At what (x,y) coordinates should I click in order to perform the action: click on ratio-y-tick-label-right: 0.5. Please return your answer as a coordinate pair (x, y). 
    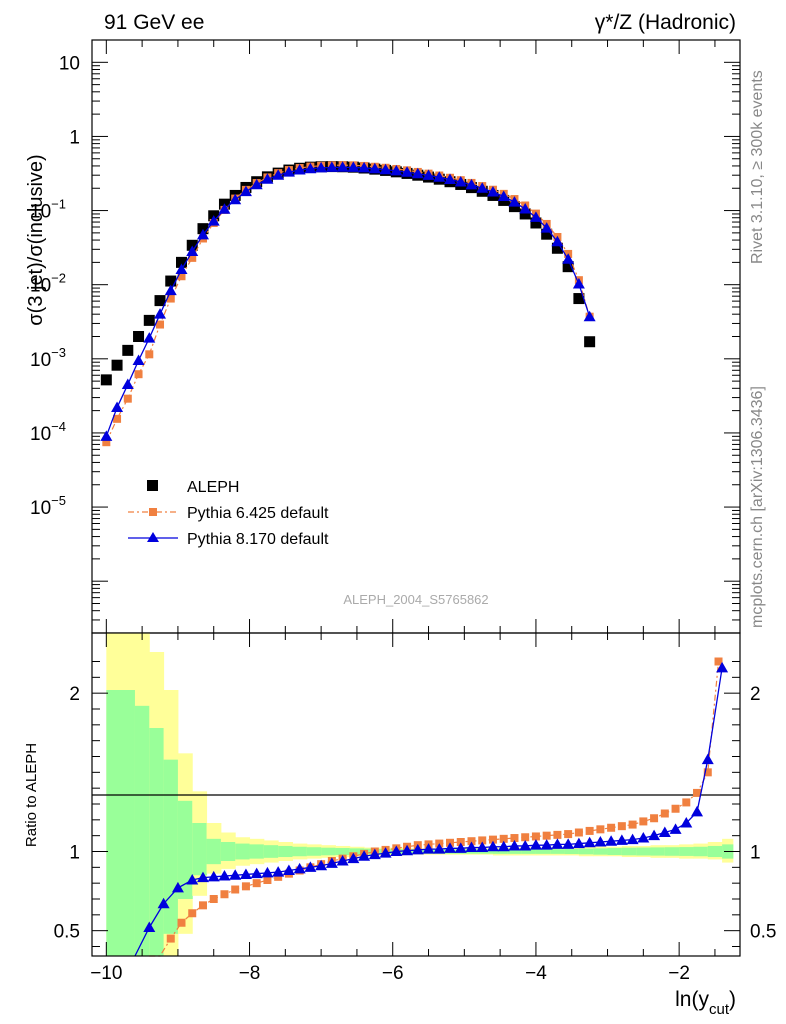
    Looking at the image, I should click on (763, 932).